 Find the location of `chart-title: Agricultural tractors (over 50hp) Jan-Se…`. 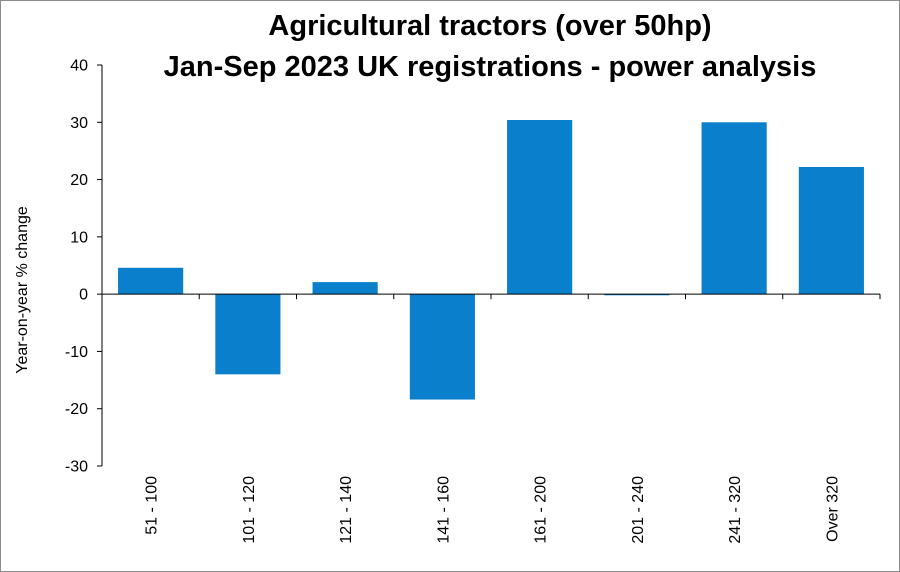

chart-title: Agricultural tractors (over 50hp) Jan-Se… is located at coordinates (490, 47).